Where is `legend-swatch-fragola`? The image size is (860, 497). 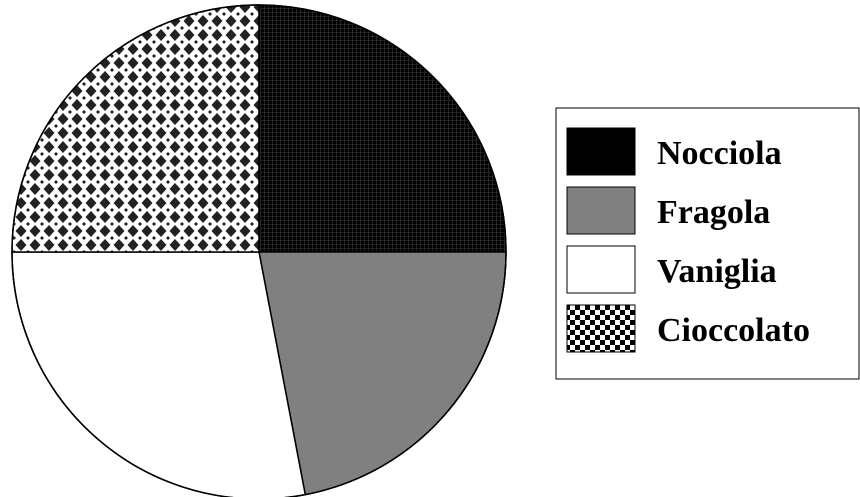
legend-swatch-fragola is located at coordinates (601, 210).